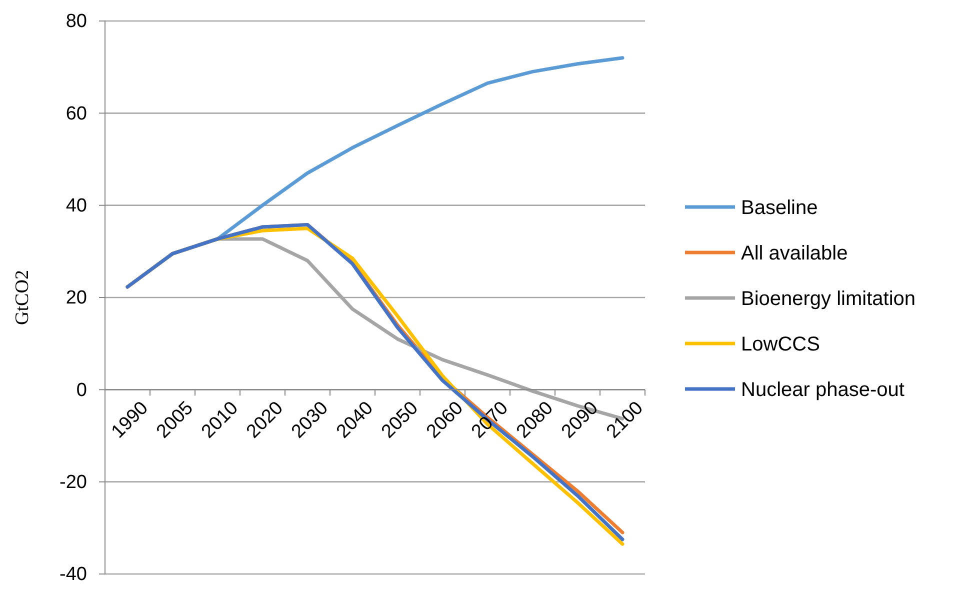 This screenshot has width=978, height=589. Describe the element at coordinates (22, 297) in the screenshot. I see `y-axis-title: GtCO2` at that location.